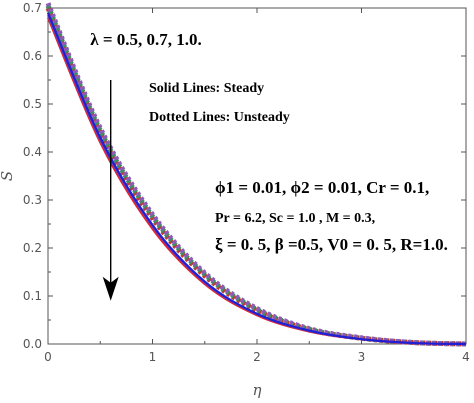  What do you see at coordinates (32, 56) in the screenshot?
I see `y-tick-label: 0.6` at bounding box center [32, 56].